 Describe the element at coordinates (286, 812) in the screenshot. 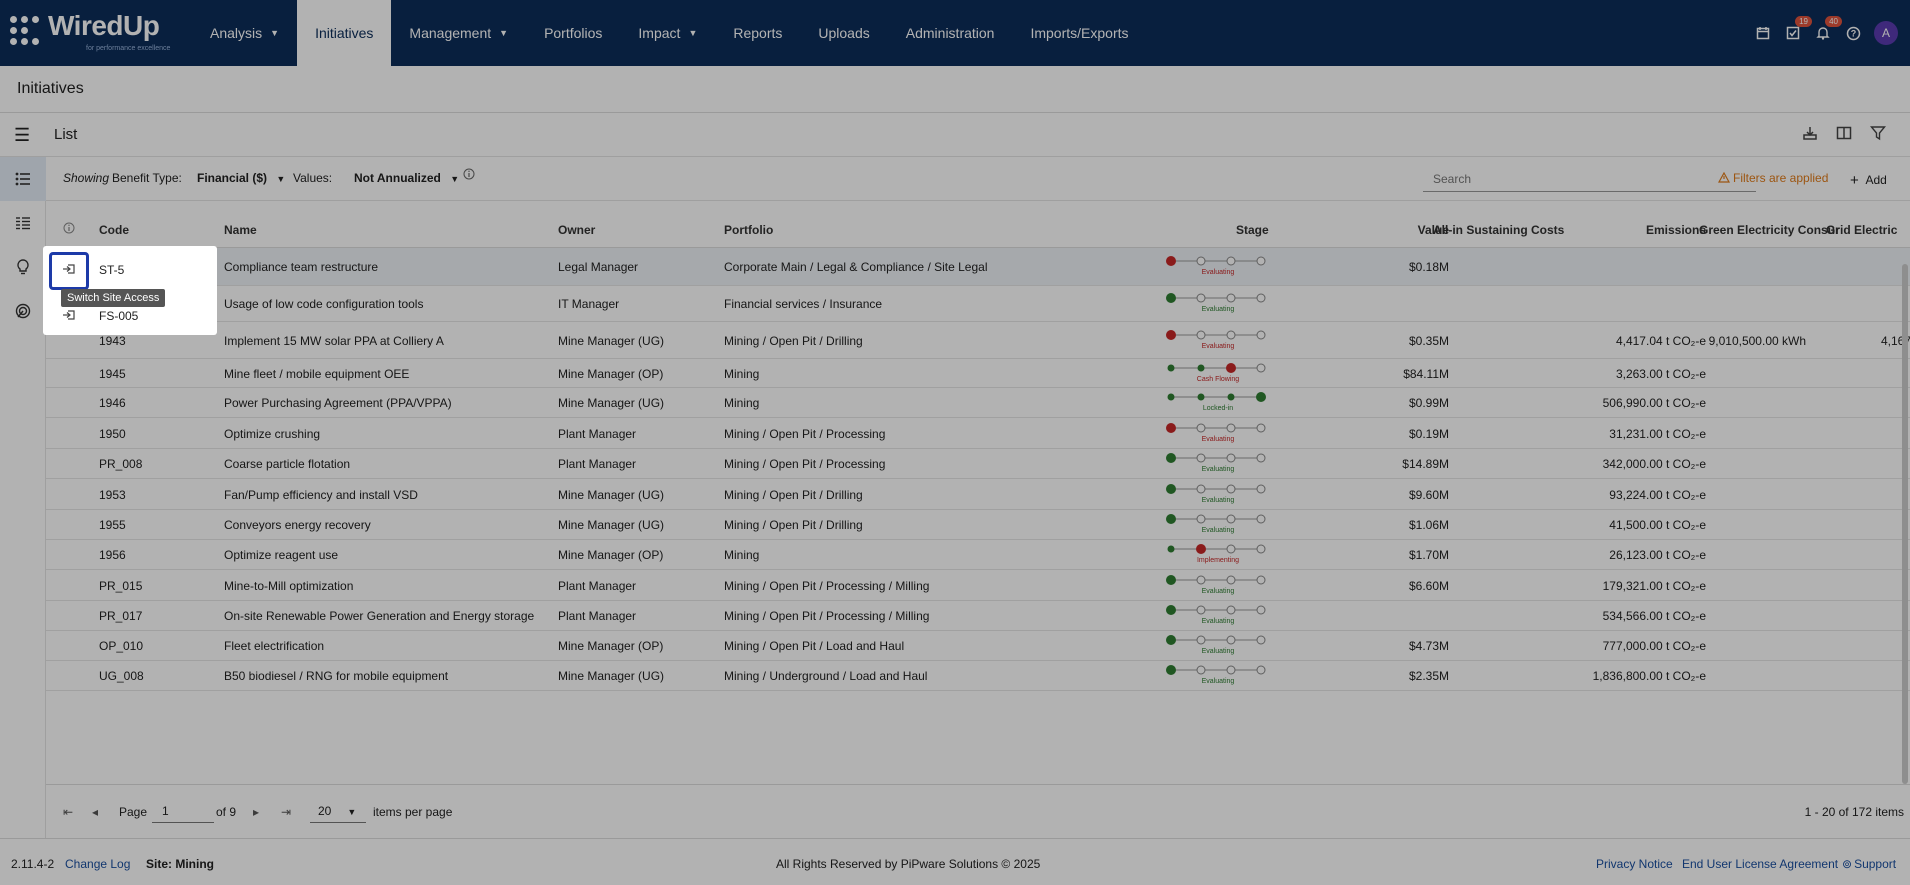

I see `last-page-icon: ⇥` at that location.